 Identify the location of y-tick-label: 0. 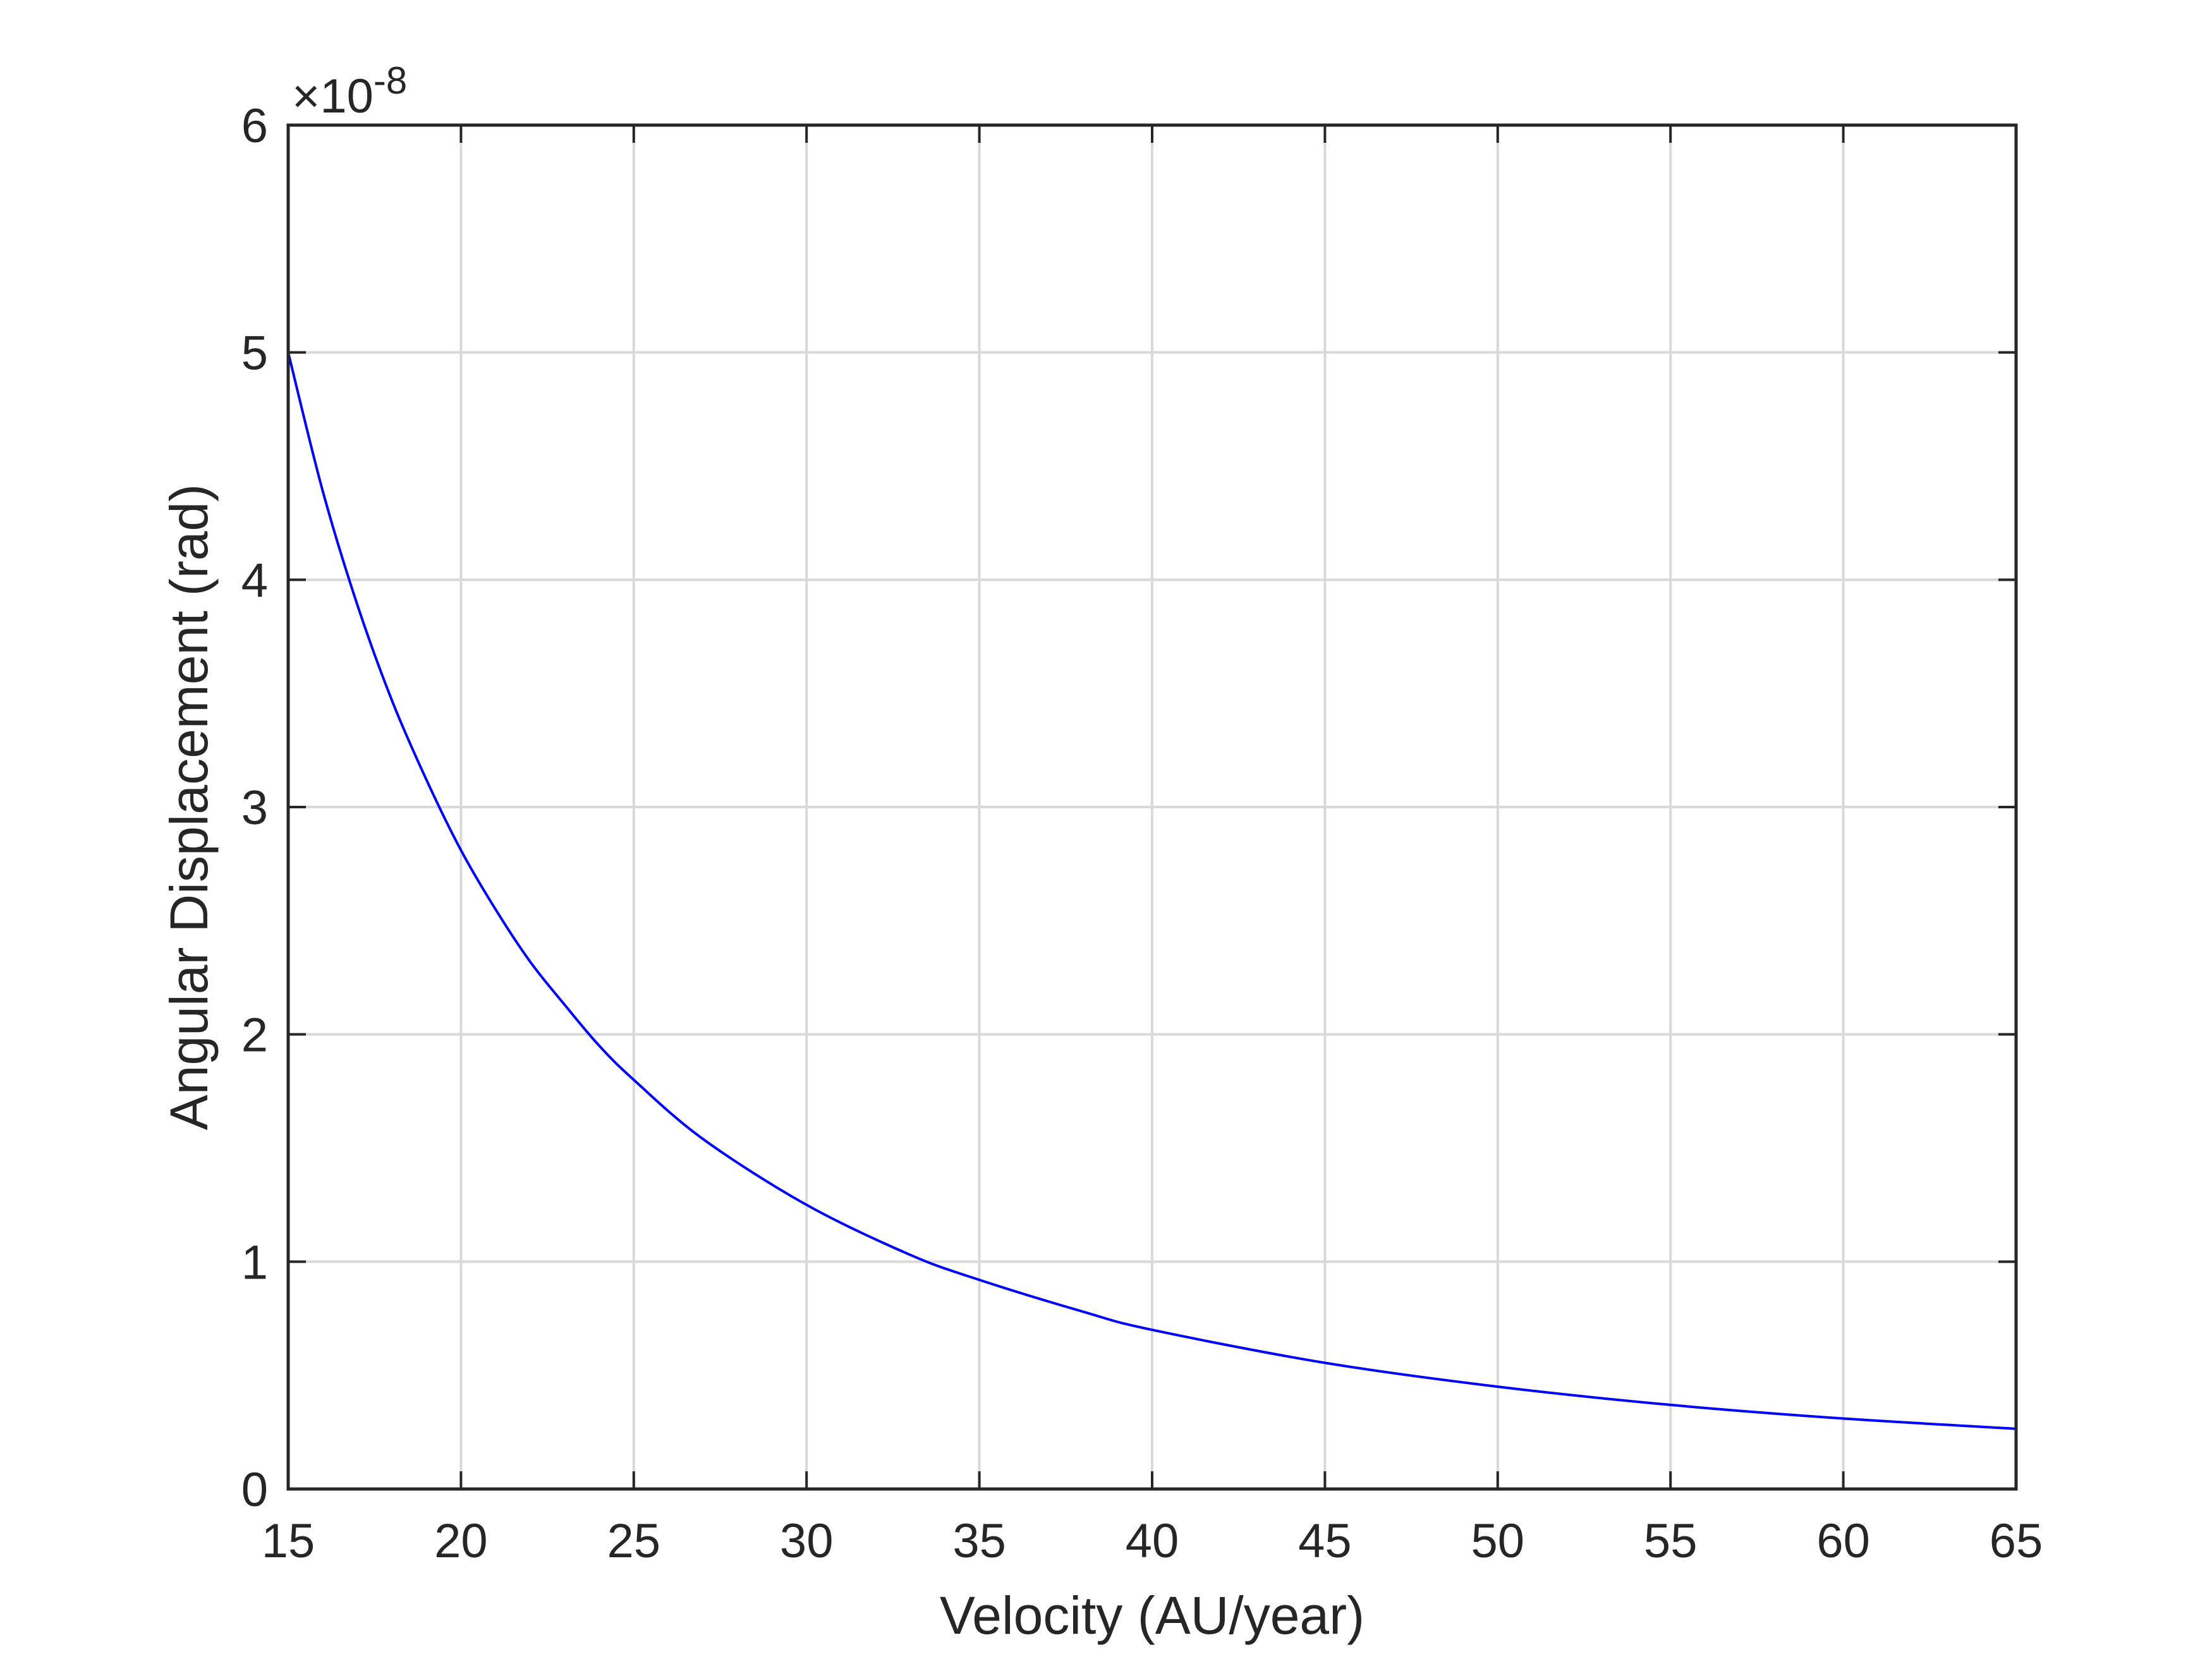
(254, 1490).